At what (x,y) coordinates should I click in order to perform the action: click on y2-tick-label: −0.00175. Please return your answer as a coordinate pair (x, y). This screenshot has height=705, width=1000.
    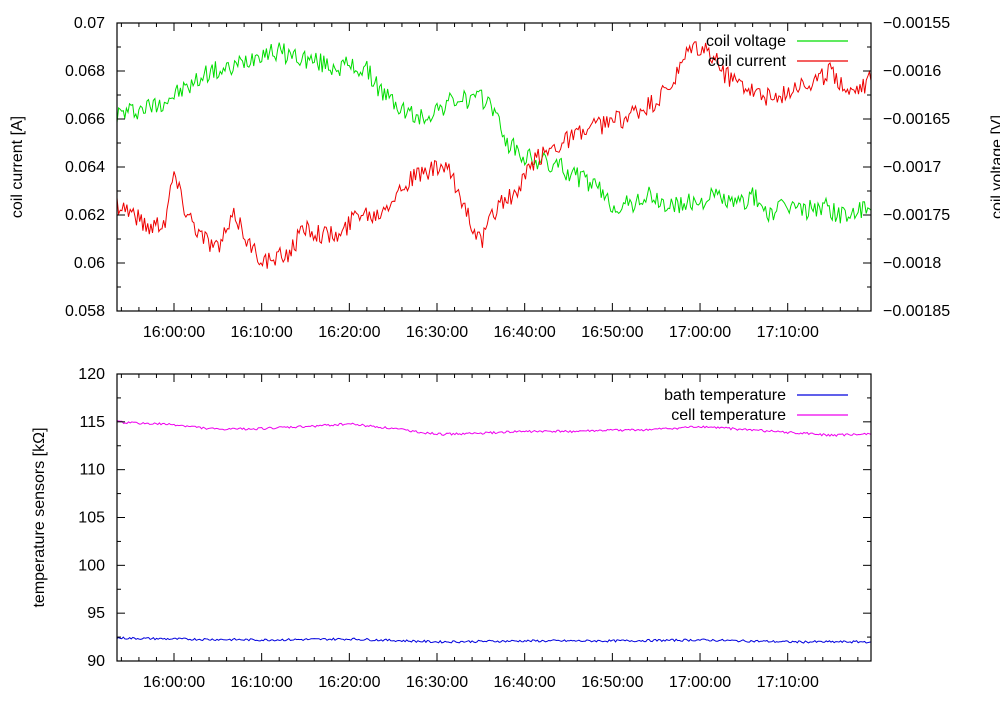
    Looking at the image, I should click on (916, 215).